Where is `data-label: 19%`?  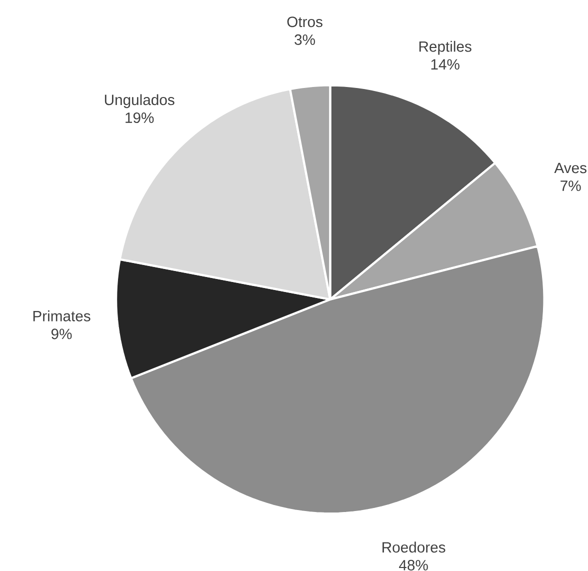 data-label: 19% is located at coordinates (140, 117).